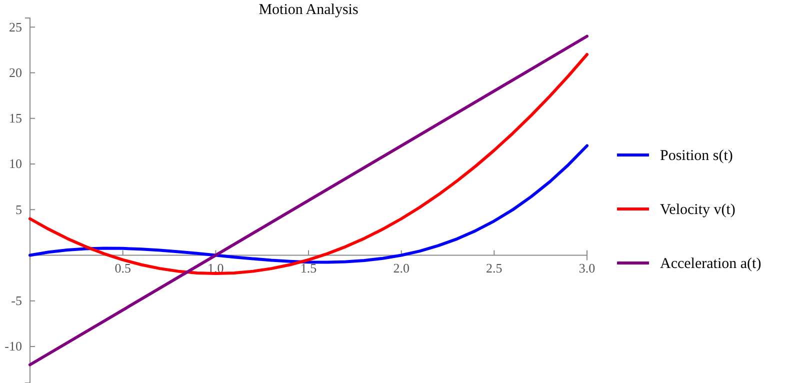  Describe the element at coordinates (711, 264) in the screenshot. I see `legend-label: Acceleration a(t)` at that location.